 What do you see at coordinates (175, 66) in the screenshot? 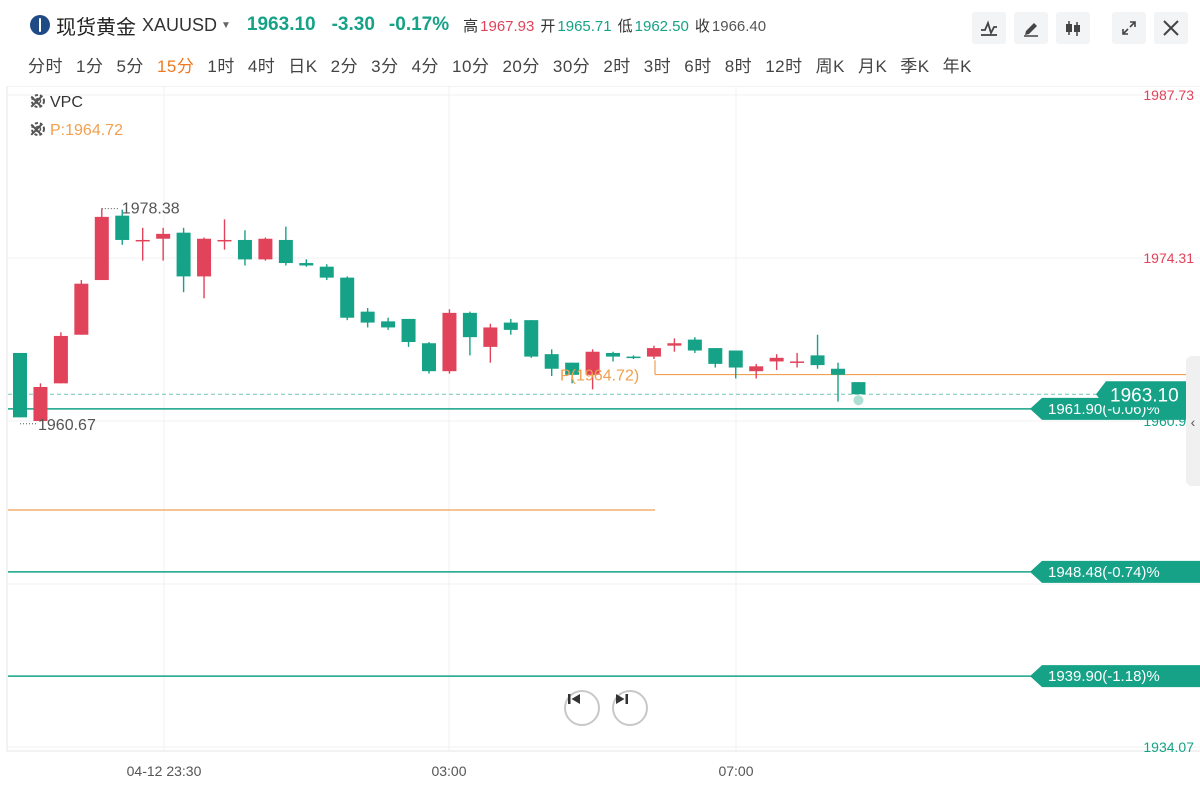
I see `period-tab: 15分` at bounding box center [175, 66].